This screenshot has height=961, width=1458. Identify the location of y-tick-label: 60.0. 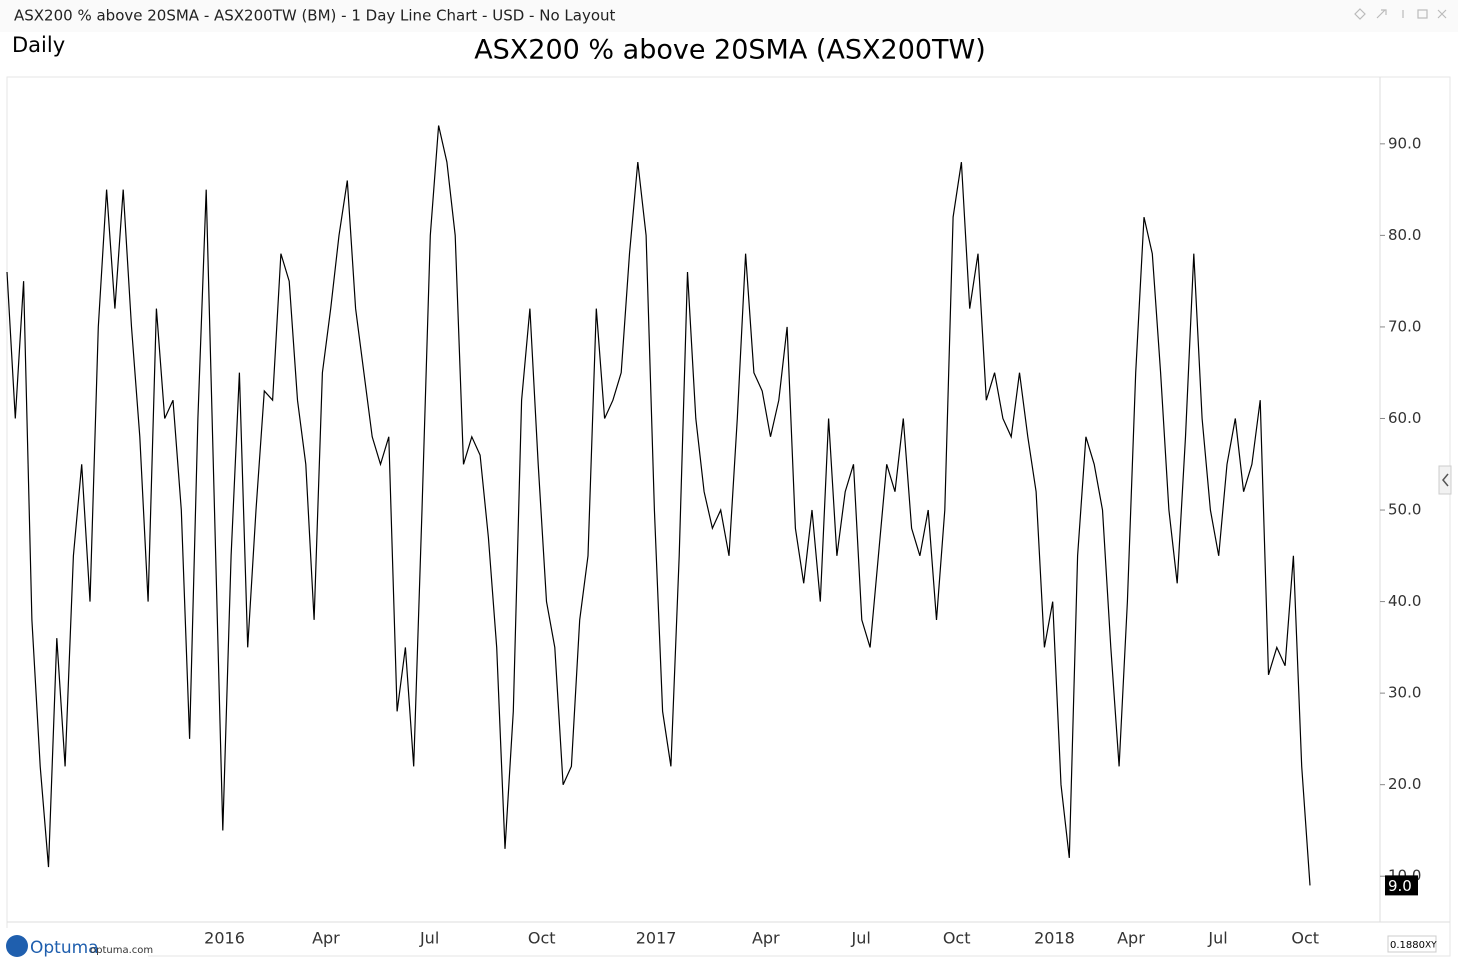
(1404, 418).